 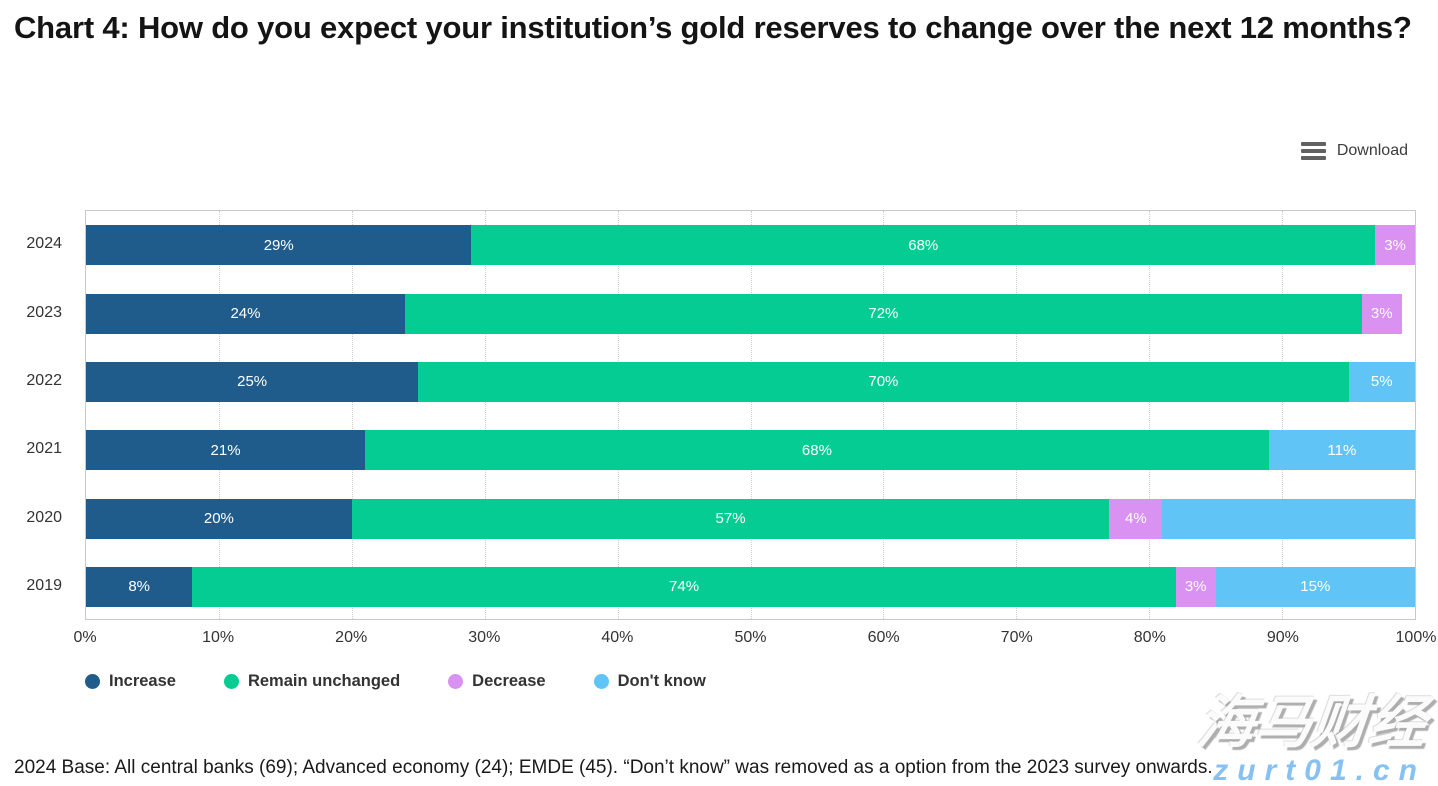 I want to click on bar-segment: 72%, so click(x=883, y=313).